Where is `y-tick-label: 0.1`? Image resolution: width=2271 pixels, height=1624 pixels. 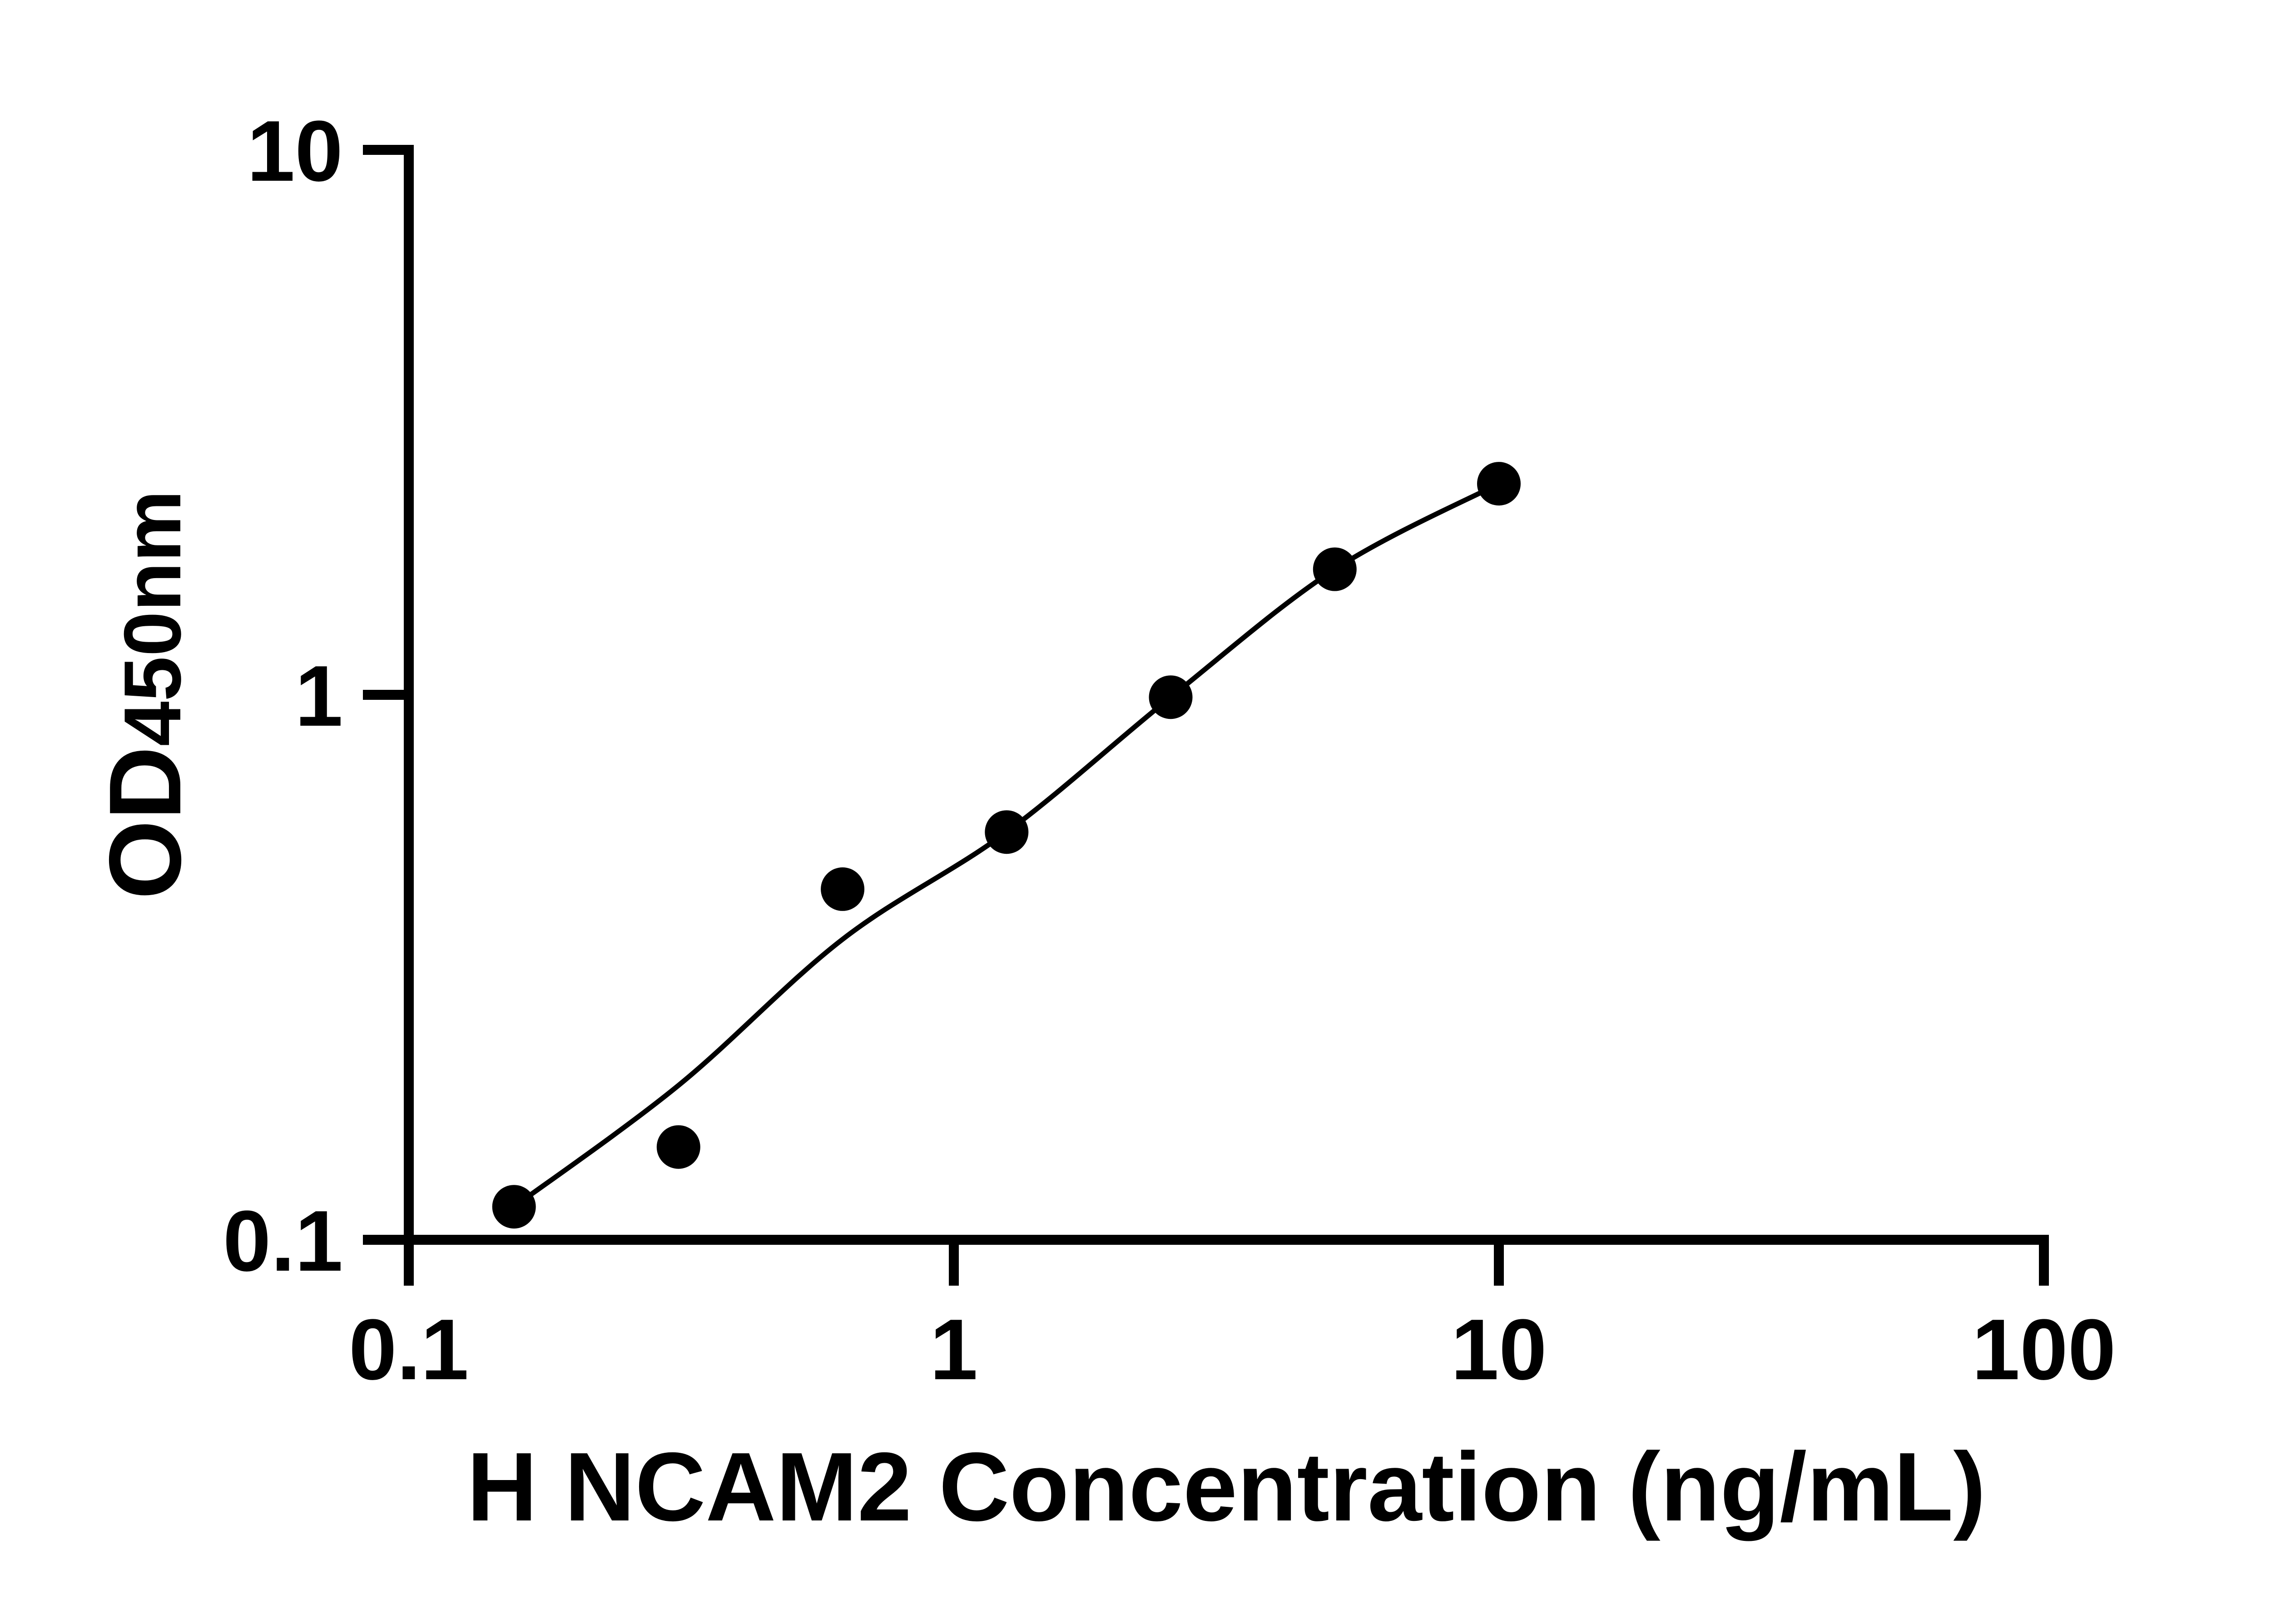
y-tick-label: 0.1 is located at coordinates (283, 1241).